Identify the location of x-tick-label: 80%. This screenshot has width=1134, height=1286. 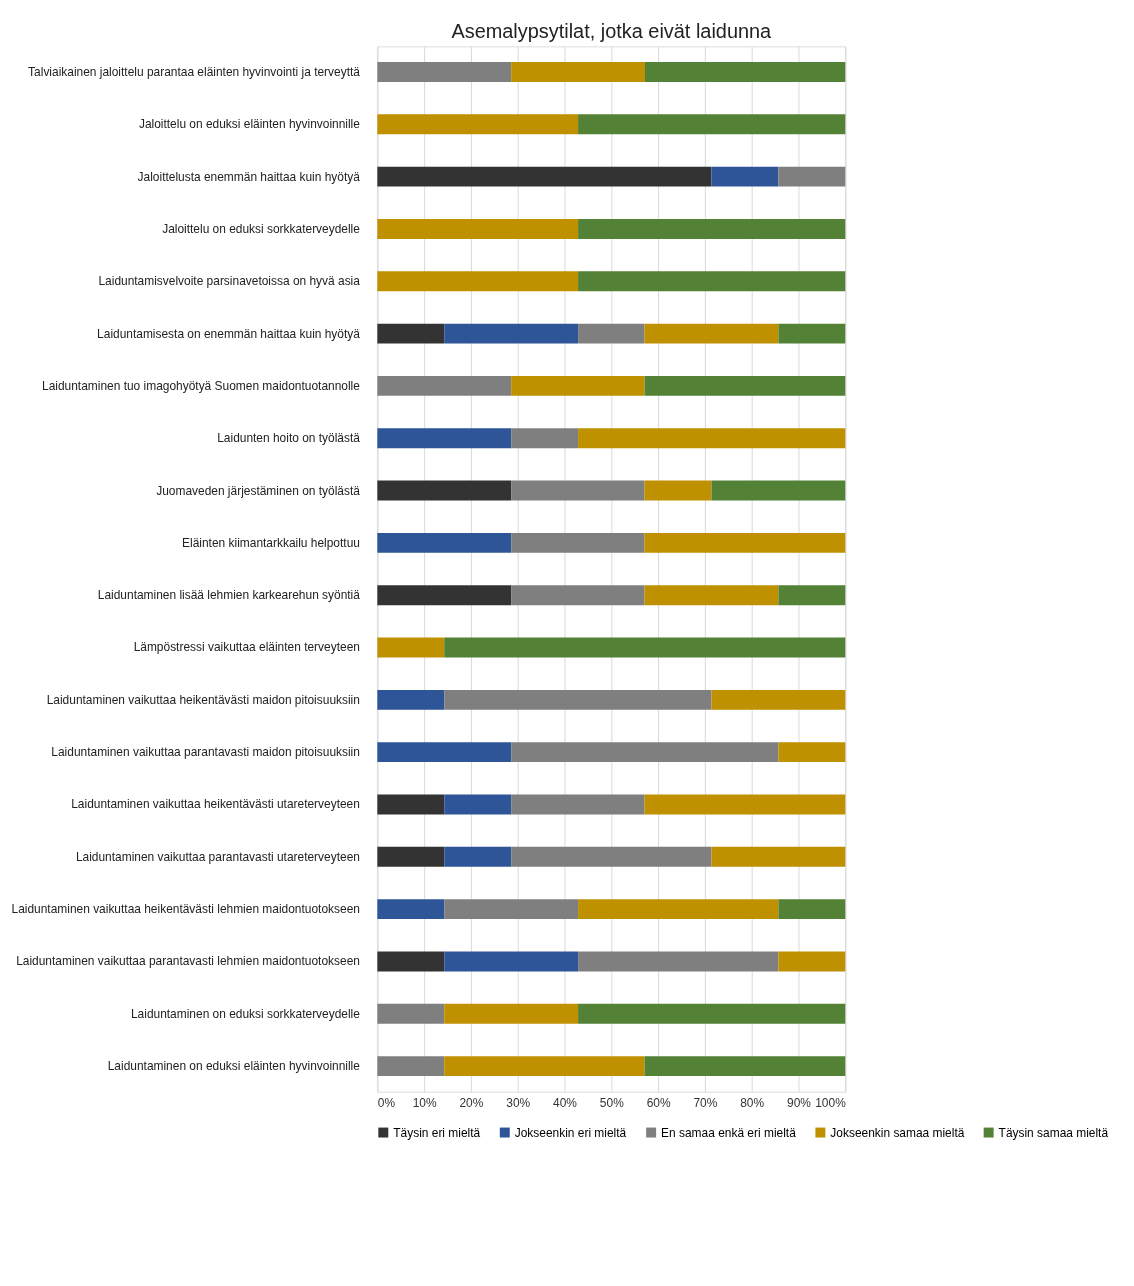
(752, 1103).